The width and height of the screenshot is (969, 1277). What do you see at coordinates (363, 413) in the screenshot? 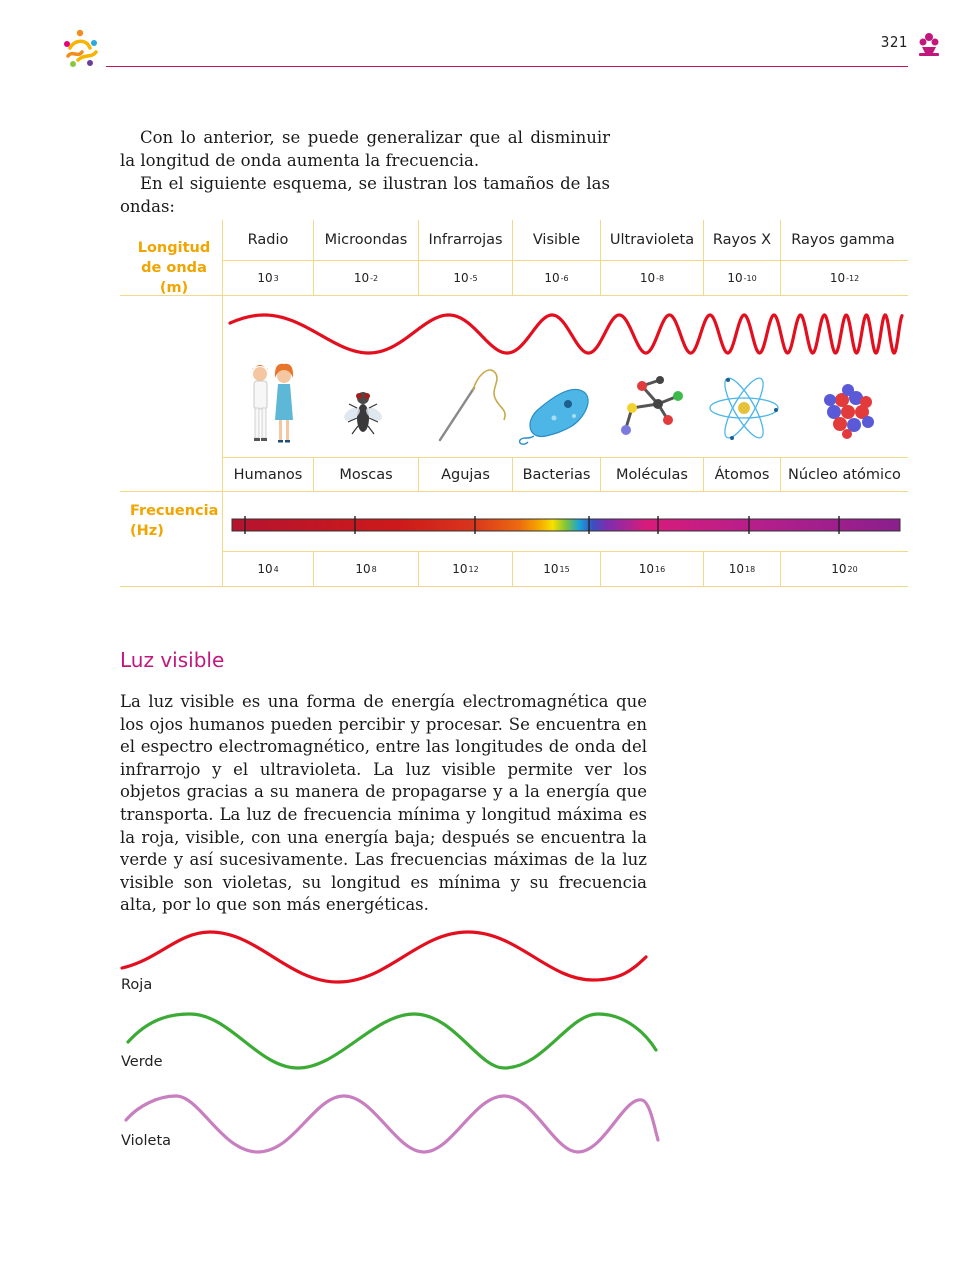
I see `fly-icon` at bounding box center [363, 413].